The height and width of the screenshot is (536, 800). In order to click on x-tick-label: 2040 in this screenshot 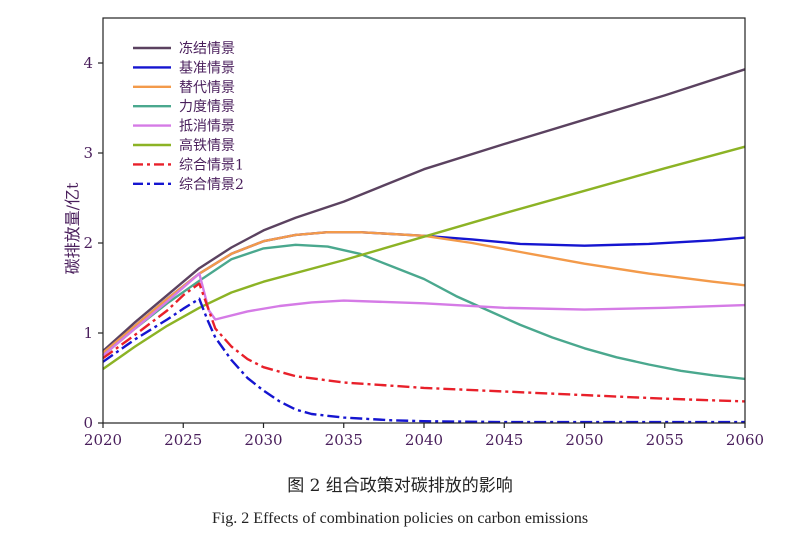, I will do `click(424, 440)`.